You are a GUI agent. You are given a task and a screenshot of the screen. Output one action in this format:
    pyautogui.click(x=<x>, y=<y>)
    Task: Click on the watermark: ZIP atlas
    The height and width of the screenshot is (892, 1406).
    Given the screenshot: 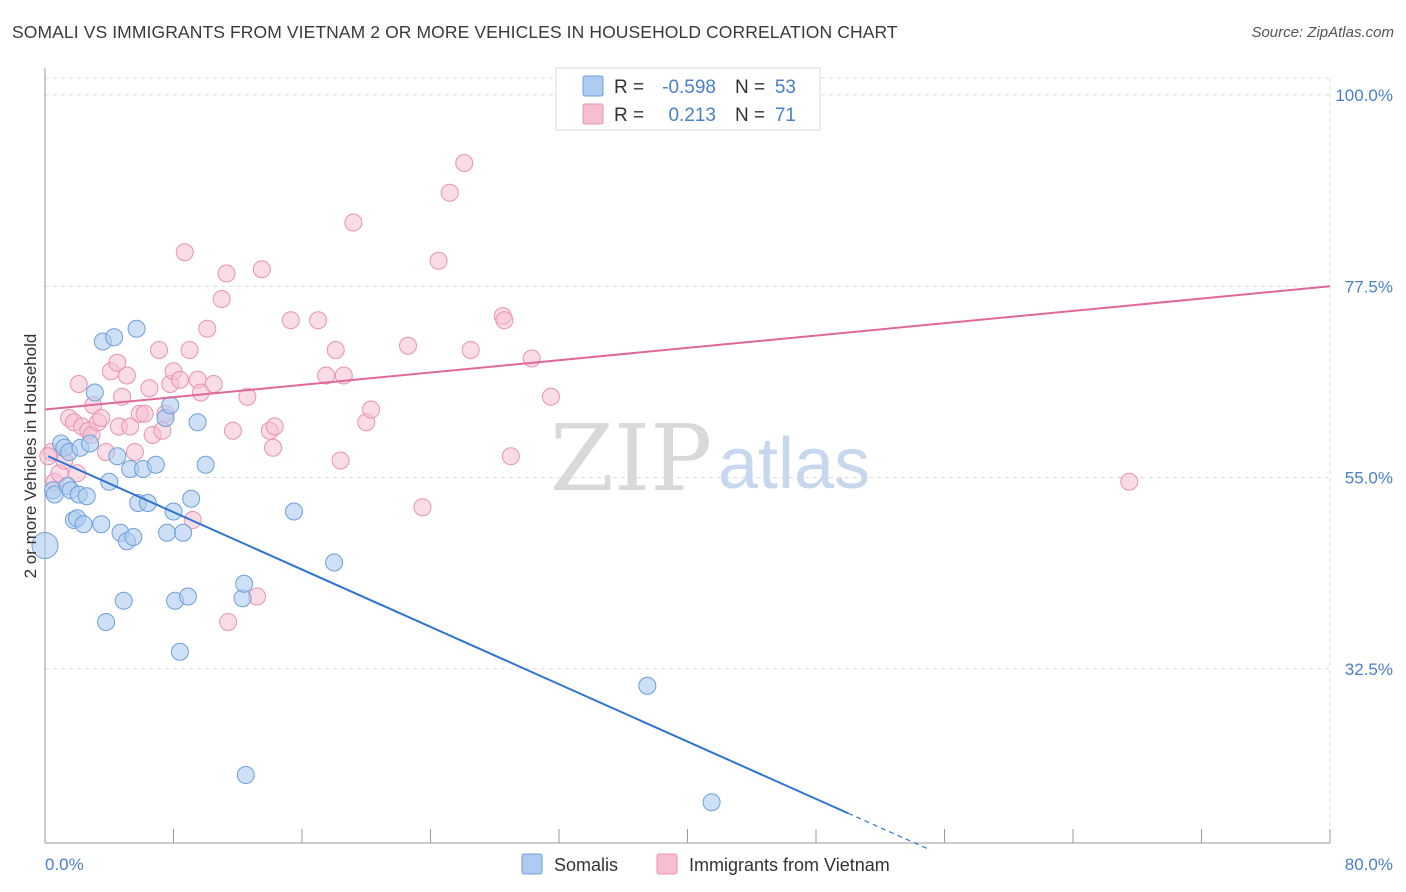 What is the action you would take?
    pyautogui.click(x=710, y=458)
    